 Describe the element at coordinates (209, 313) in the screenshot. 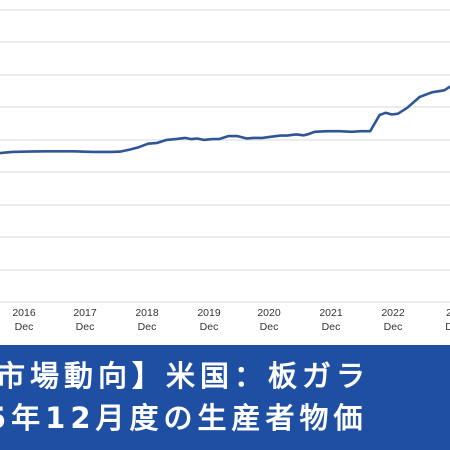

I see `x-tick-year-3: 2019` at that location.